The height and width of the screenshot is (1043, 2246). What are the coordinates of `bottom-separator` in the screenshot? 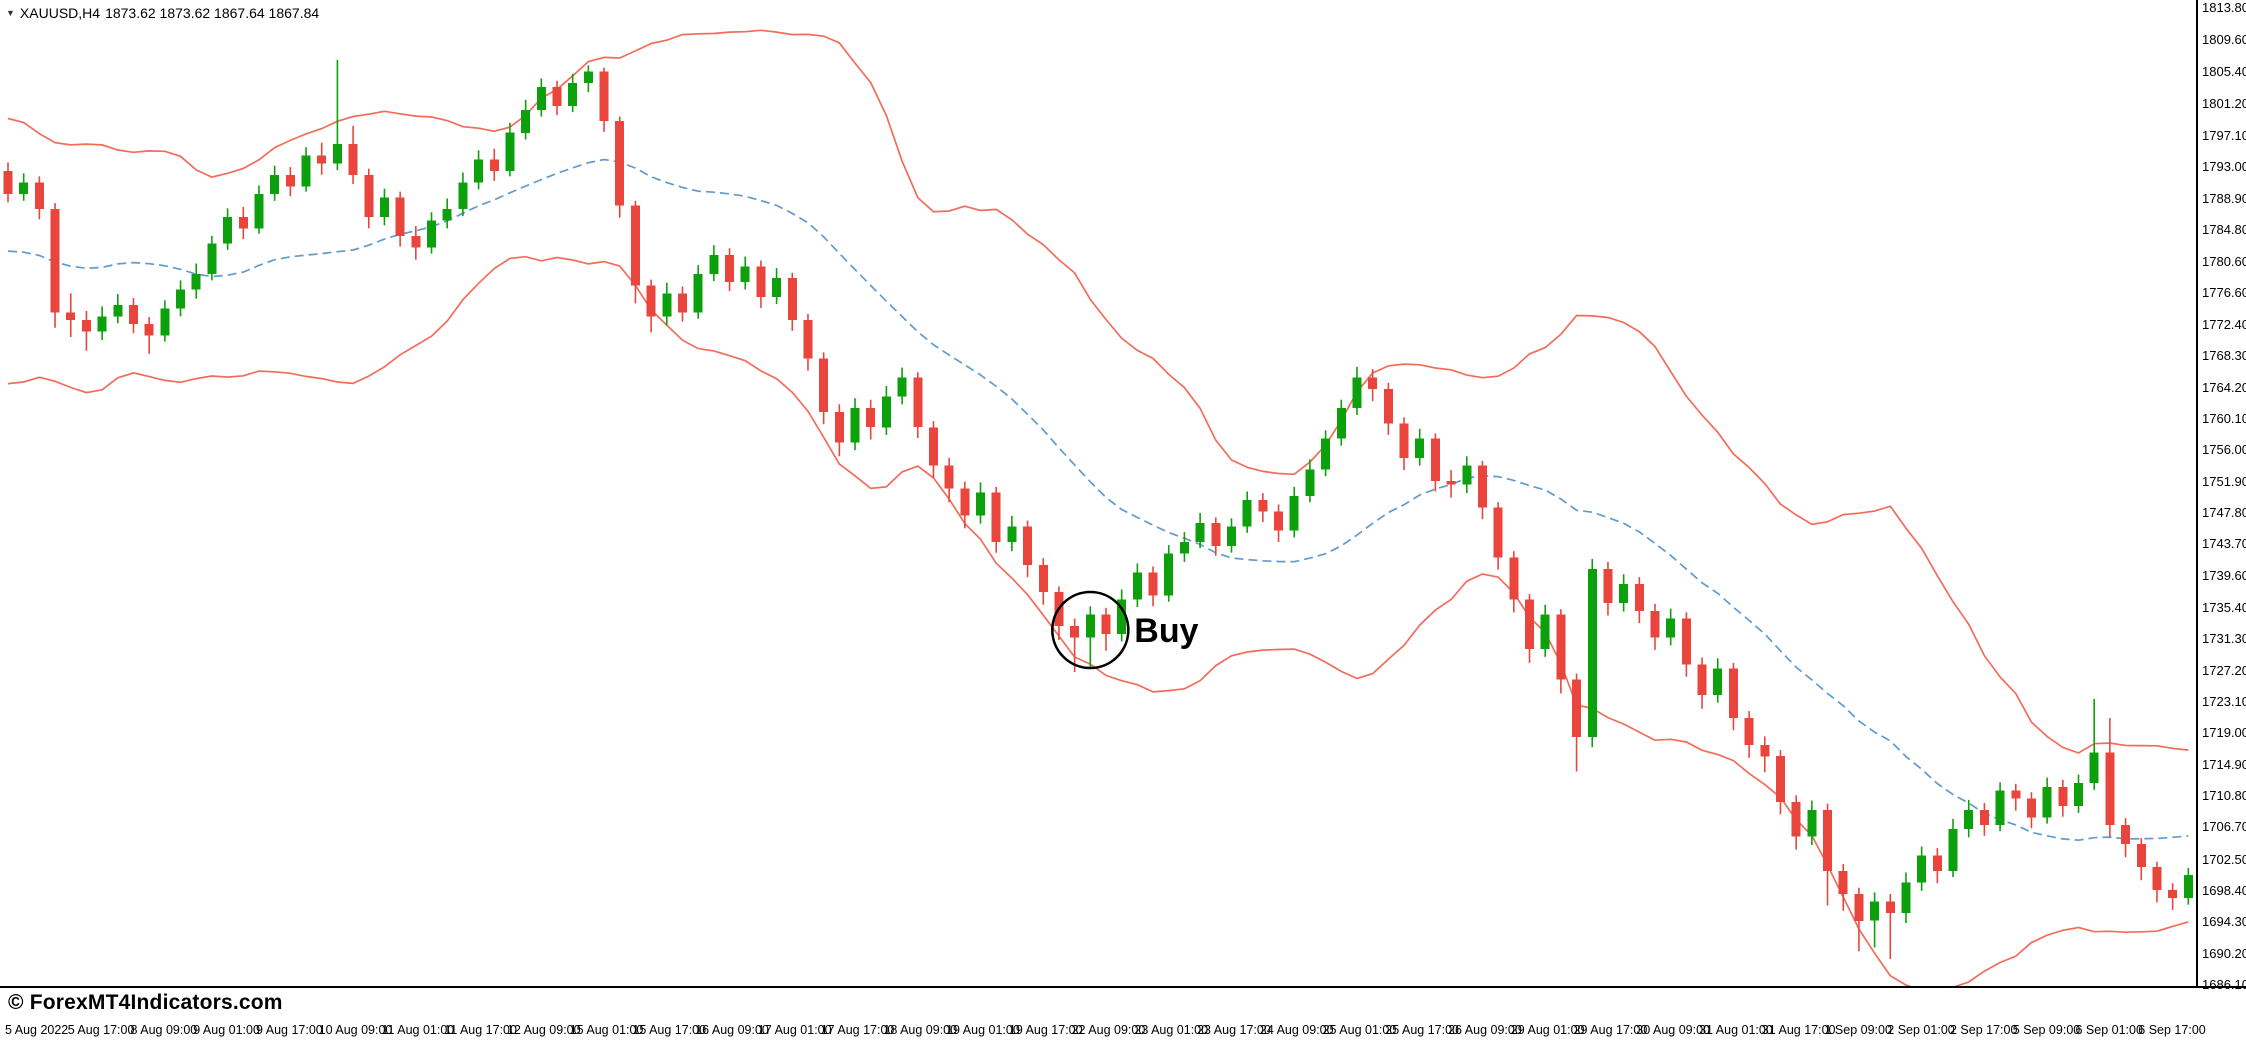 It's located at (1123, 987).